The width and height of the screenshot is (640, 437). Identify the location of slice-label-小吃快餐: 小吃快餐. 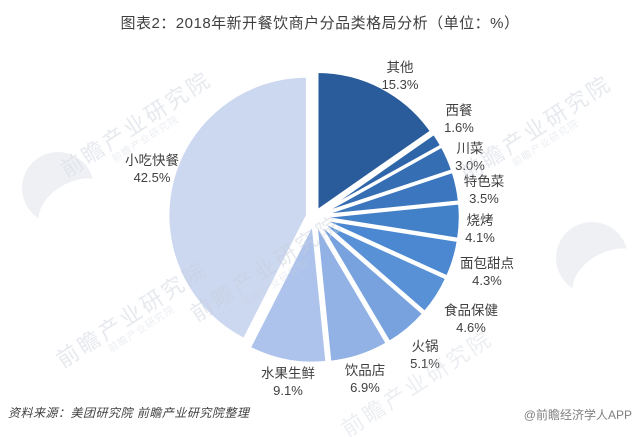
(152, 160).